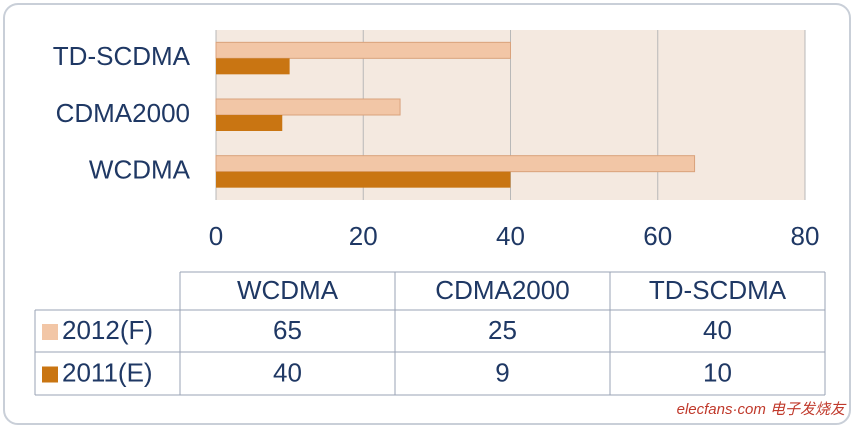  What do you see at coordinates (510, 236) in the screenshot?
I see `x-tick-label: 40` at bounding box center [510, 236].